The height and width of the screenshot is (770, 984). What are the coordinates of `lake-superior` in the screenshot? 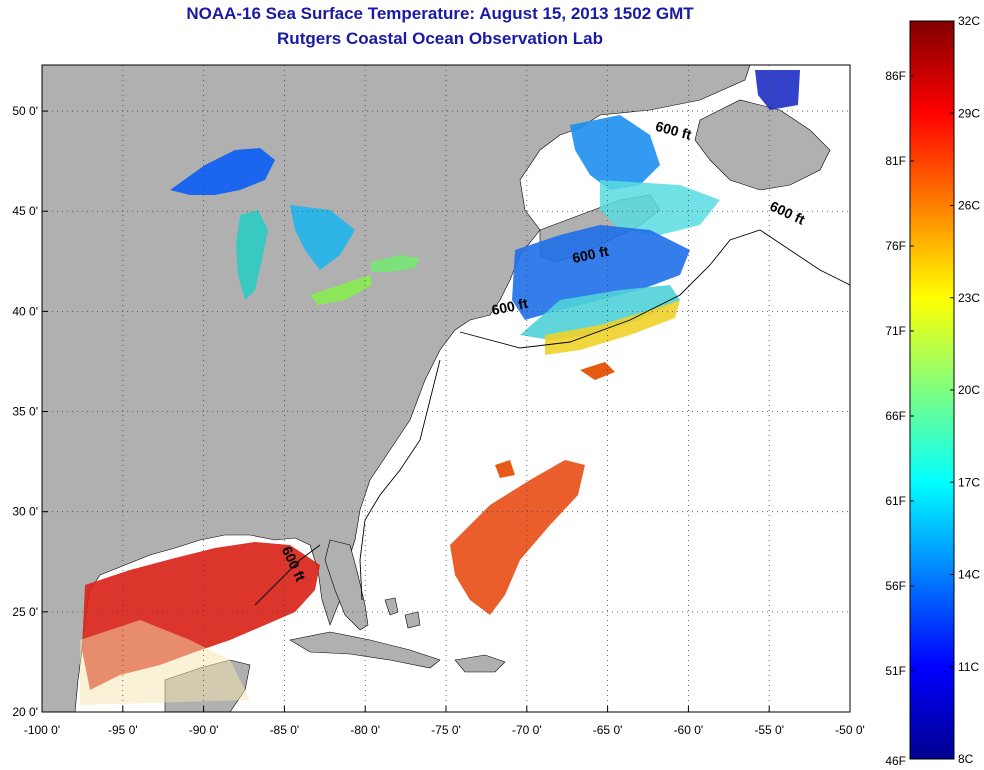 It's located at (222, 171).